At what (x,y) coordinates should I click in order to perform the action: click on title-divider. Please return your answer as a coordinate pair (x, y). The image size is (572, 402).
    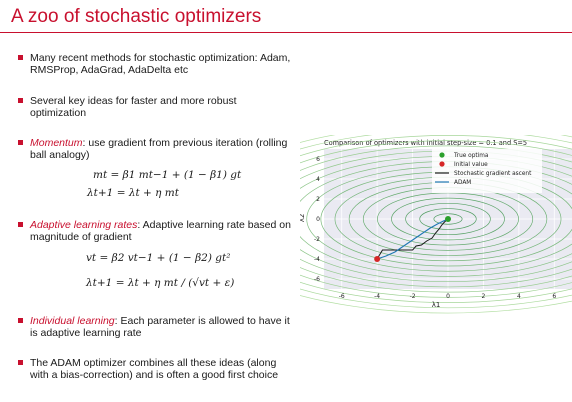
    Looking at the image, I should click on (286, 32).